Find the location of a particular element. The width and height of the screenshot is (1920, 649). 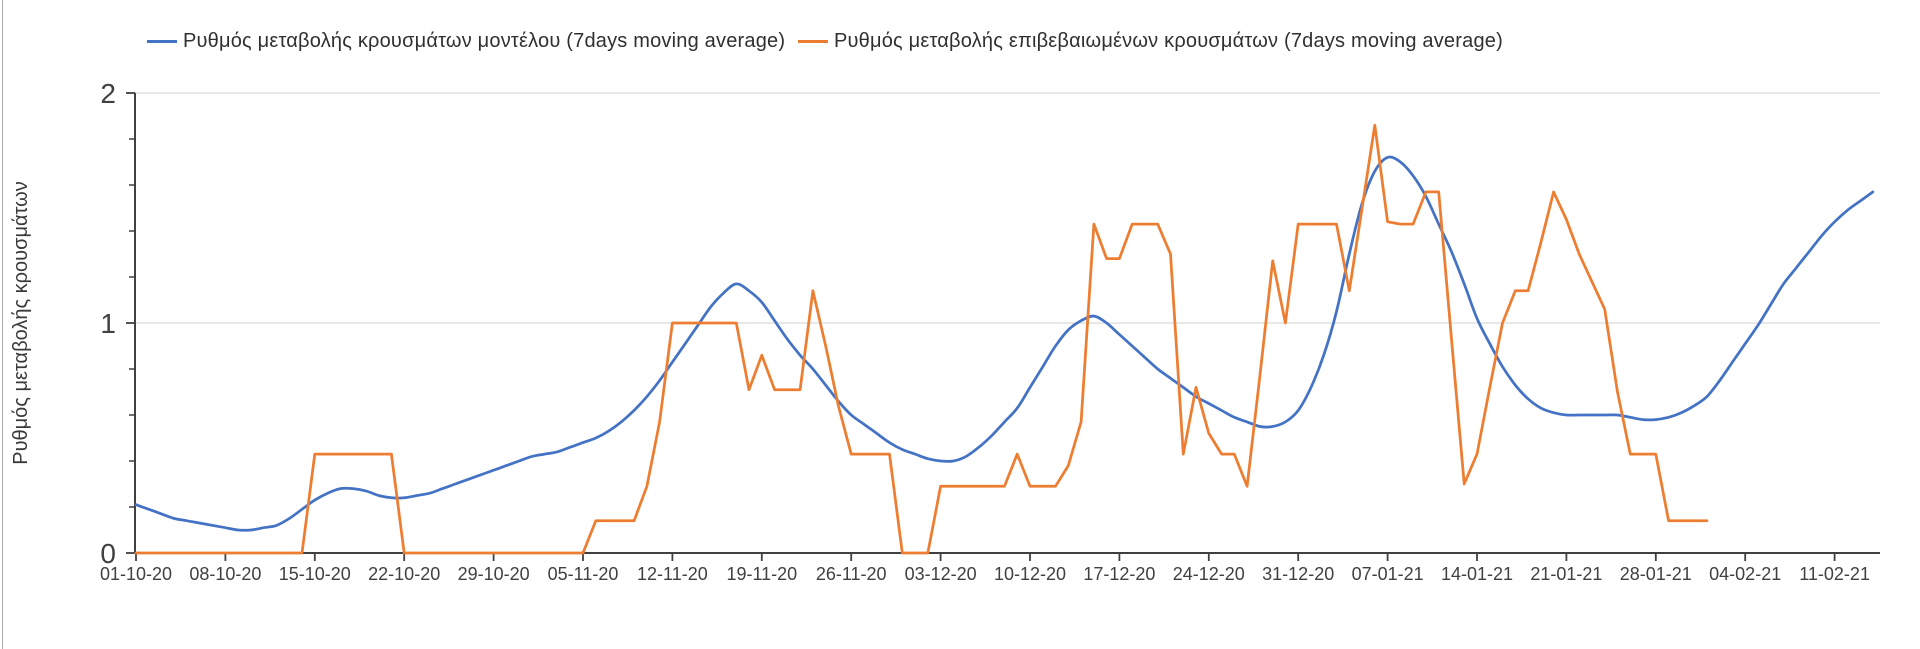

x-tick-label-14-01-21: 14-01-21 is located at coordinates (1477, 574).